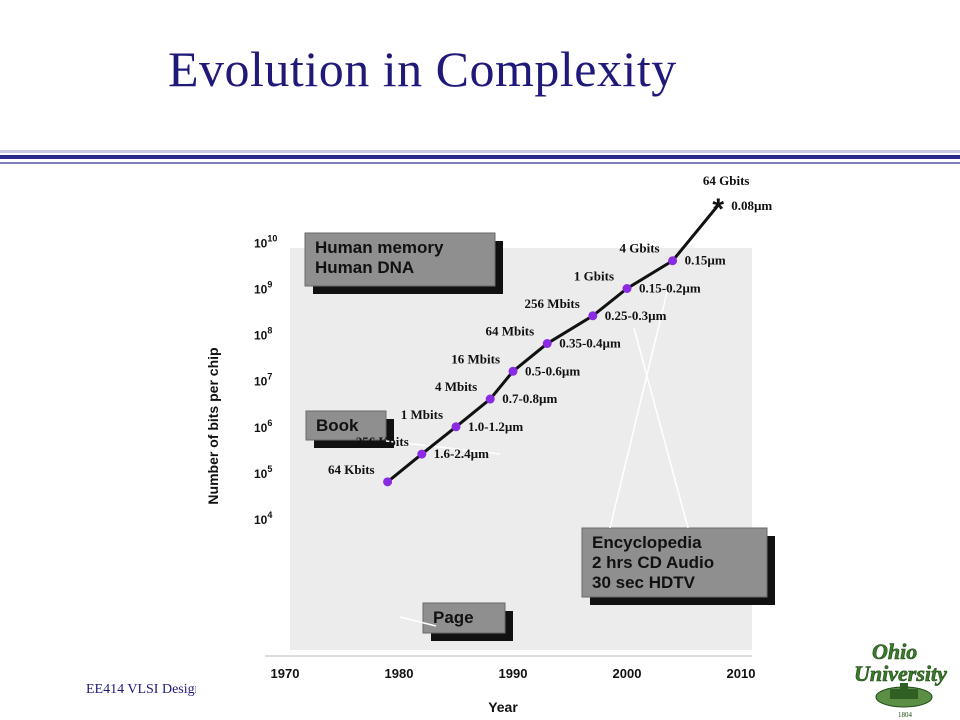  I want to click on y-axis-label: Number of bits per chip, so click(213, 425).